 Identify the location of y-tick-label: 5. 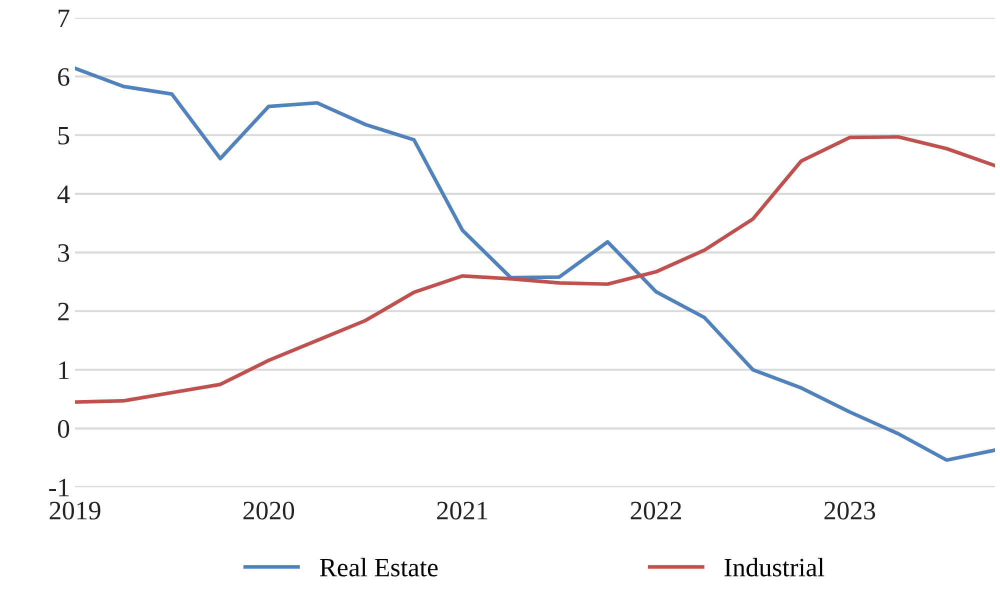
(64, 136).